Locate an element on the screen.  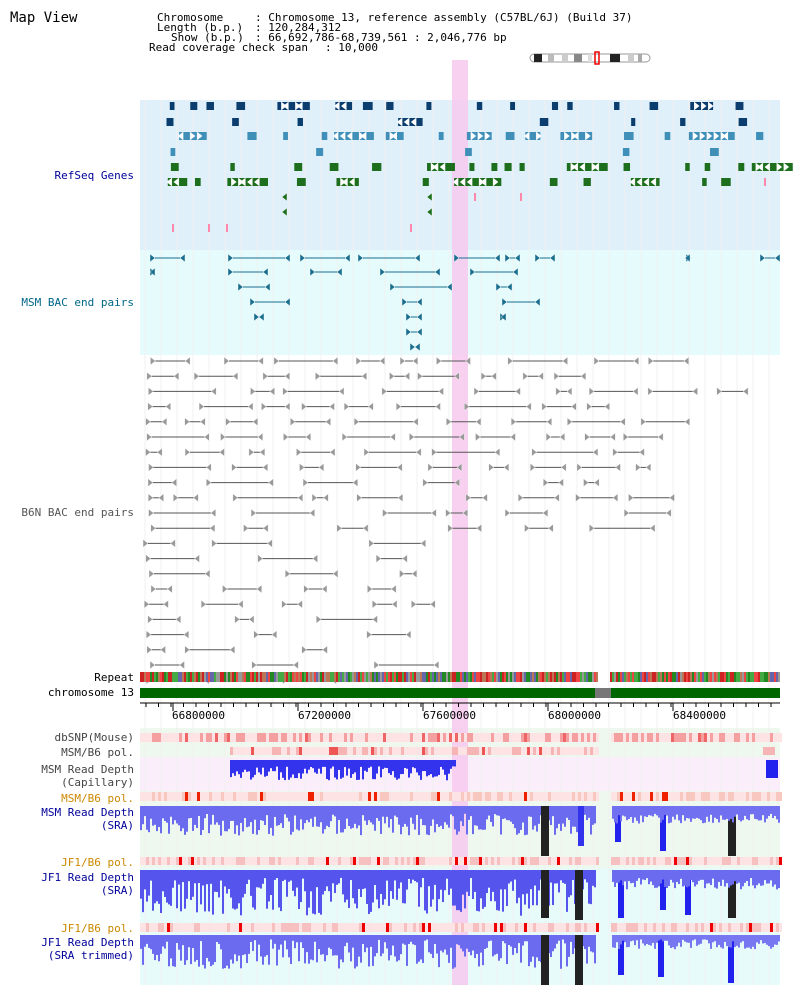
track-label-msm-pol-2: MSM/B6 pol. is located at coordinates (97, 798).